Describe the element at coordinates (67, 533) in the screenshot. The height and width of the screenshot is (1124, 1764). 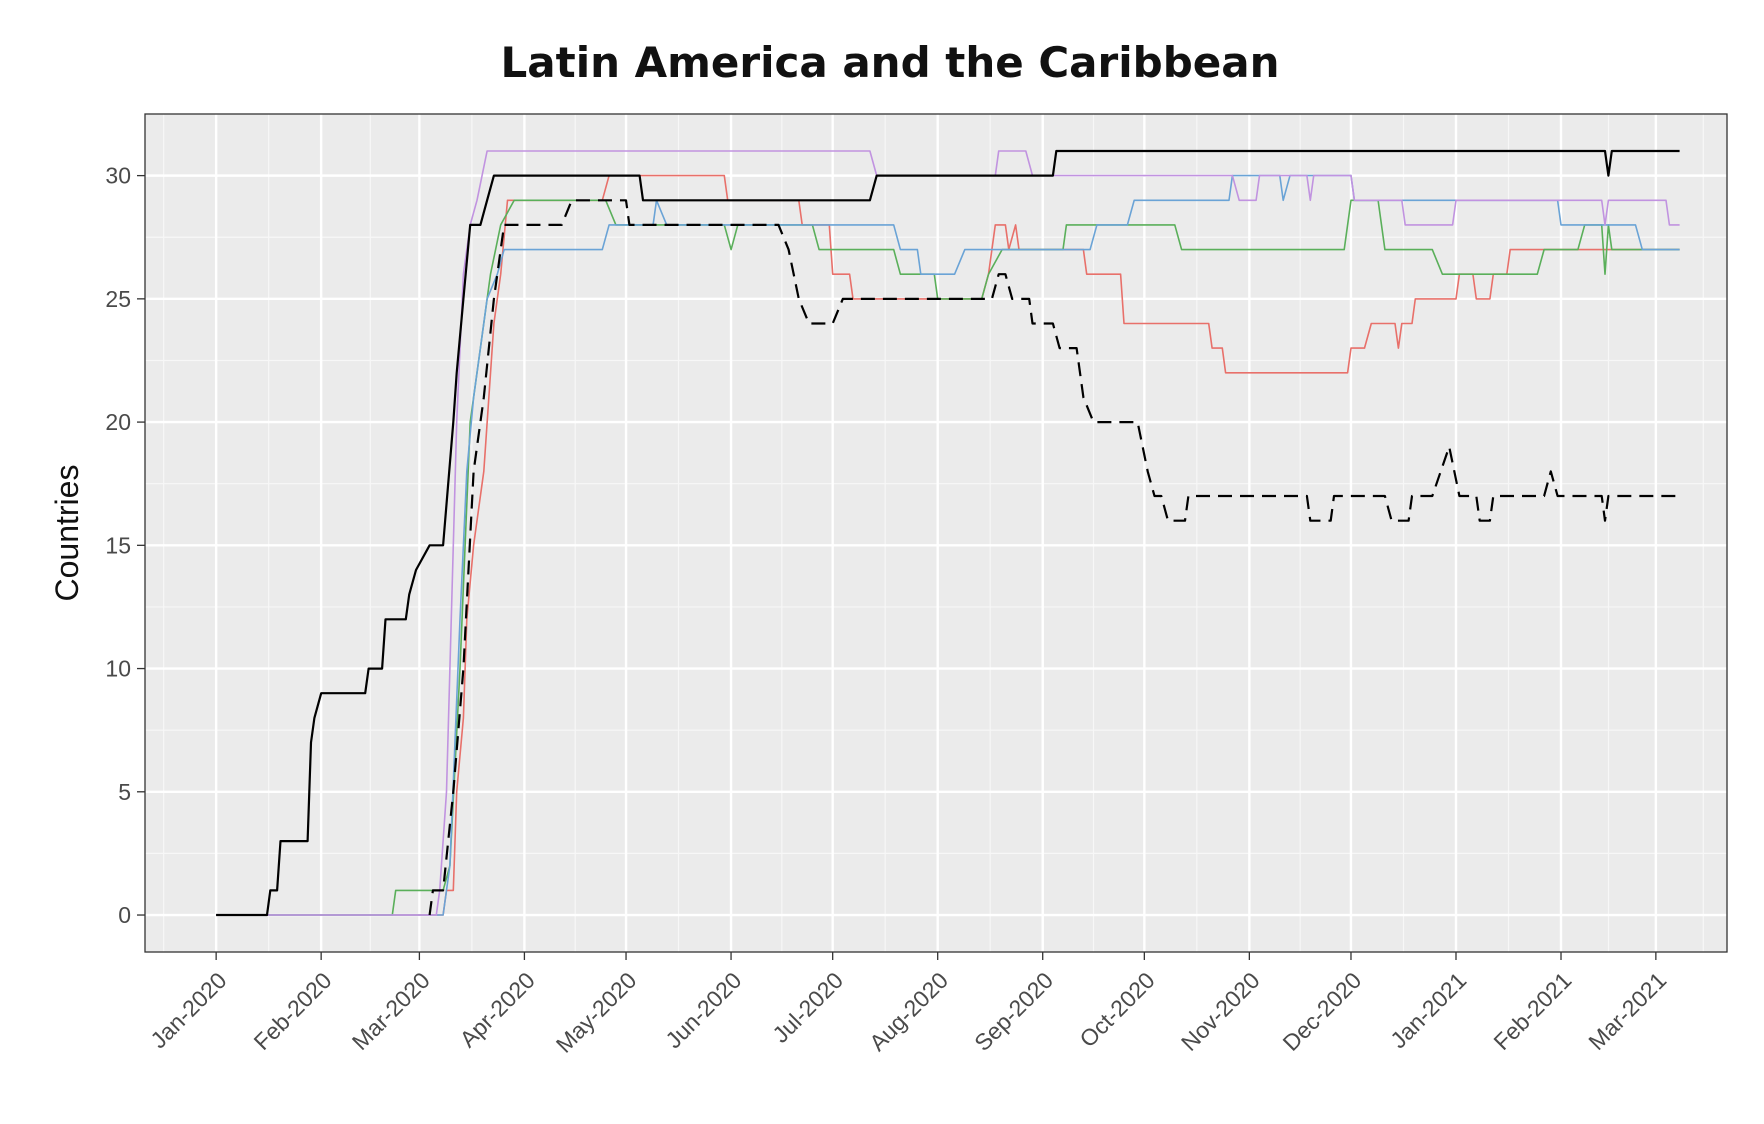
I see `y-axis-label: Countries` at that location.